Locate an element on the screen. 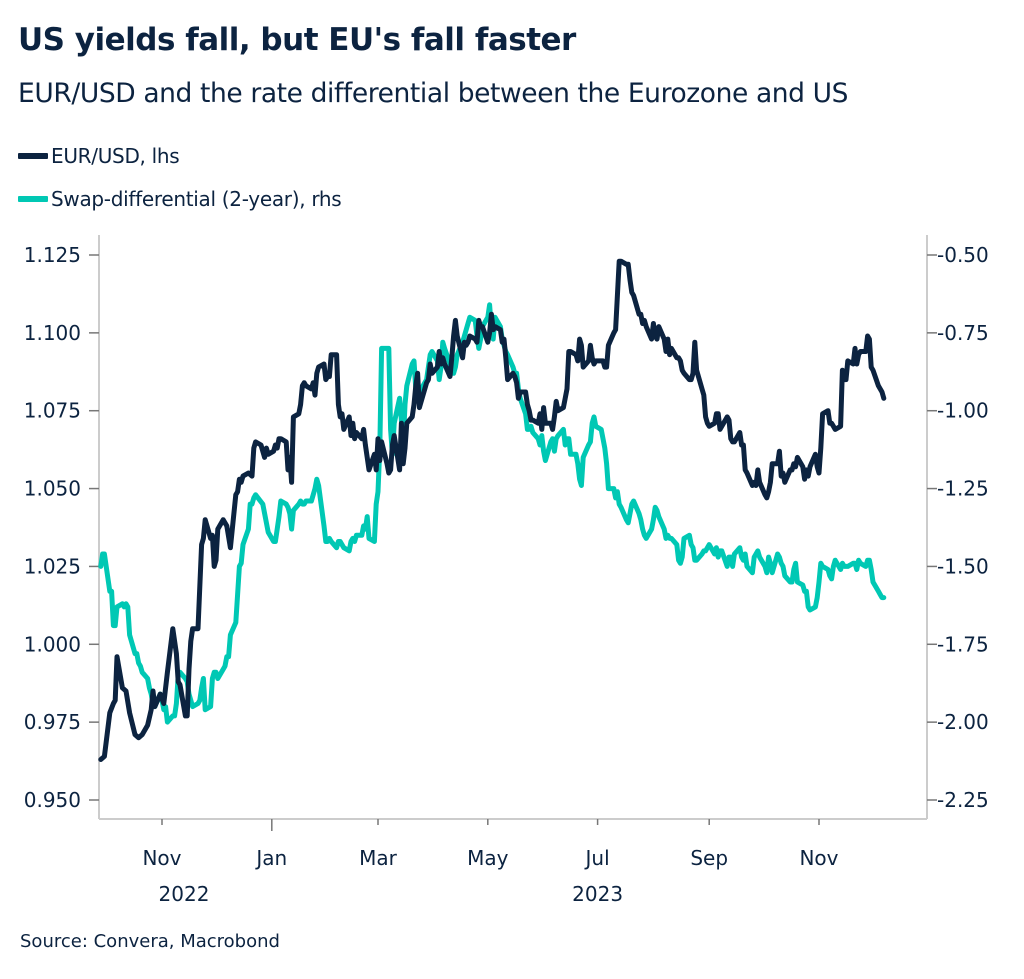 Image resolution: width=1024 pixels, height=979 pixels. right-tick-label: -1.00 is located at coordinates (963, 411).